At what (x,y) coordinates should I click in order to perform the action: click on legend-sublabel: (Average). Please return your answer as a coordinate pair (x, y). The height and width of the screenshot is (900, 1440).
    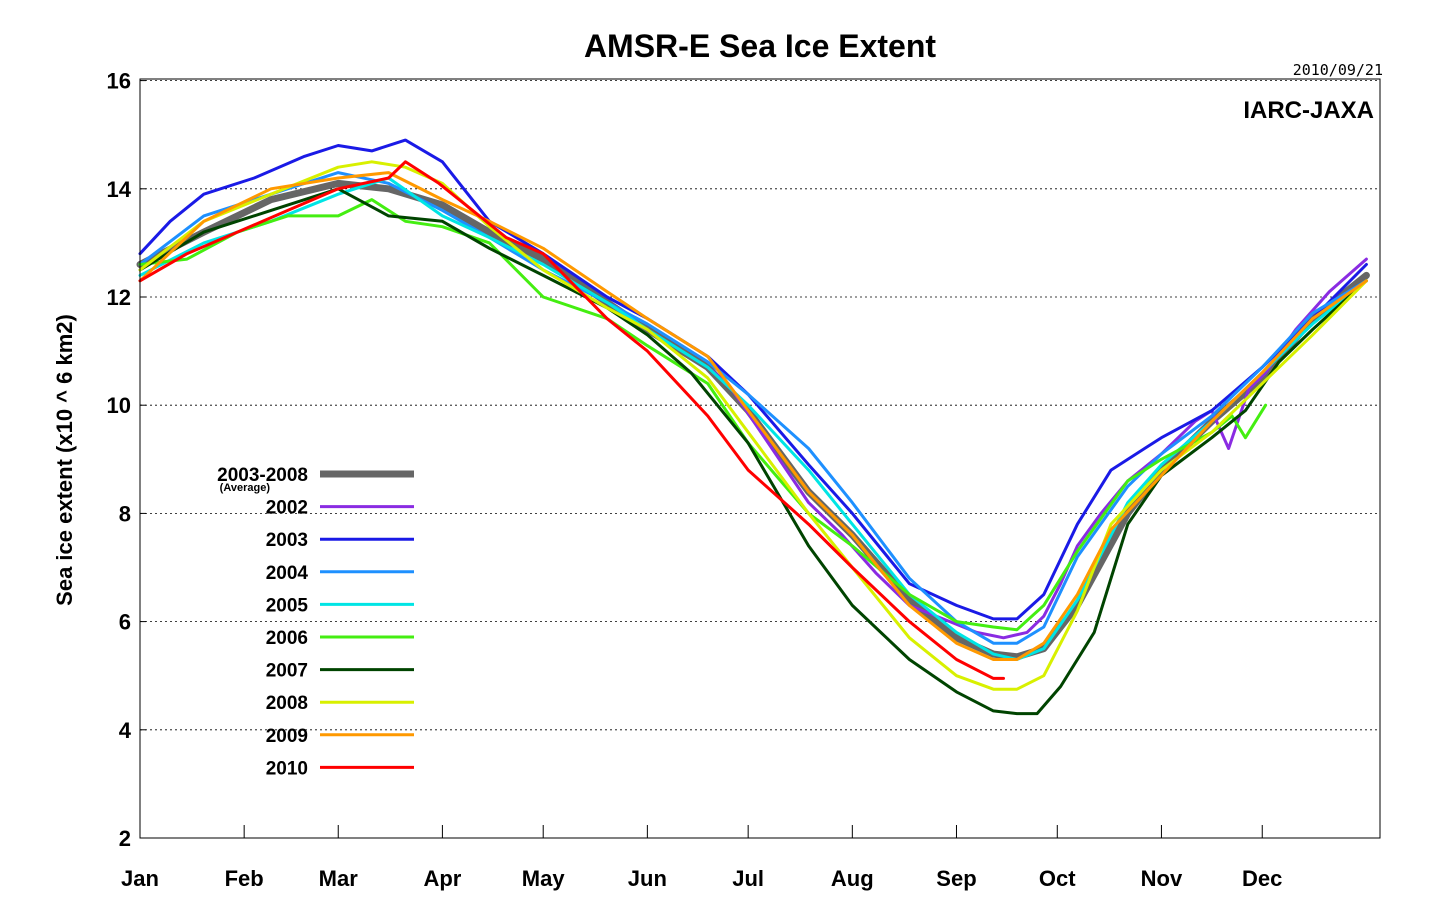
    Looking at the image, I should click on (245, 488).